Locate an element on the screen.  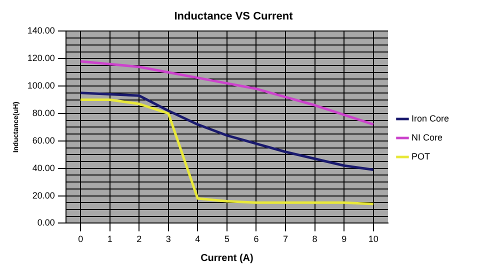
legend-label: POT is located at coordinates (420, 156).